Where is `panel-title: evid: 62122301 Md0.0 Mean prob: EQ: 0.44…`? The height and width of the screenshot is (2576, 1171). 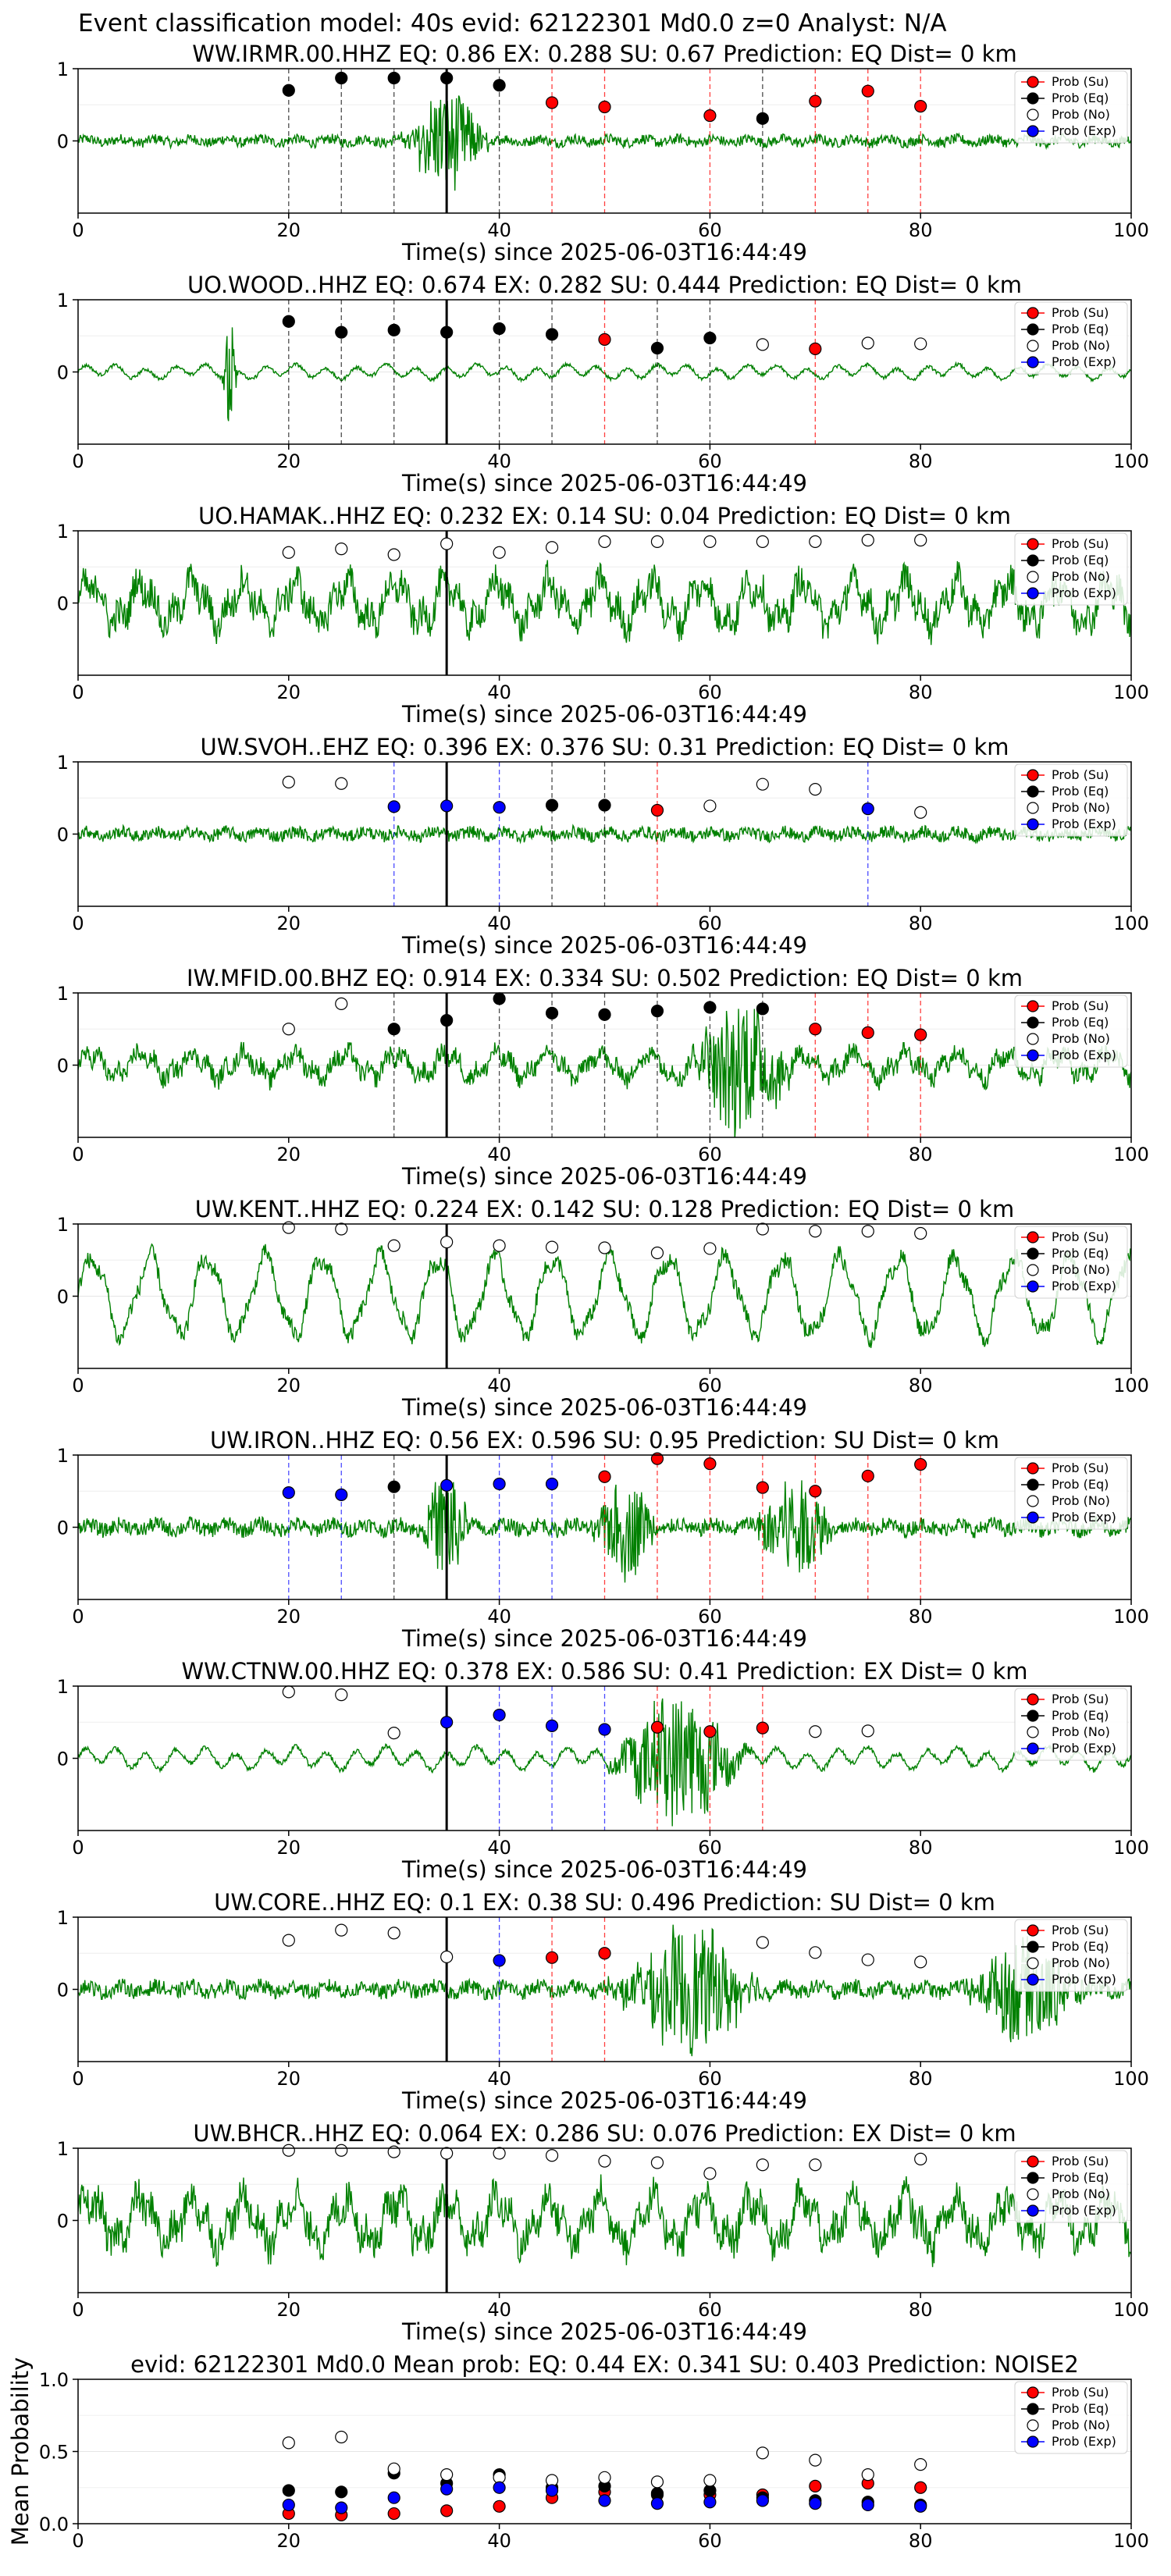 panel-title: evid: 62122301 Md0.0 Mean prob: EQ: 0.44… is located at coordinates (604, 2364).